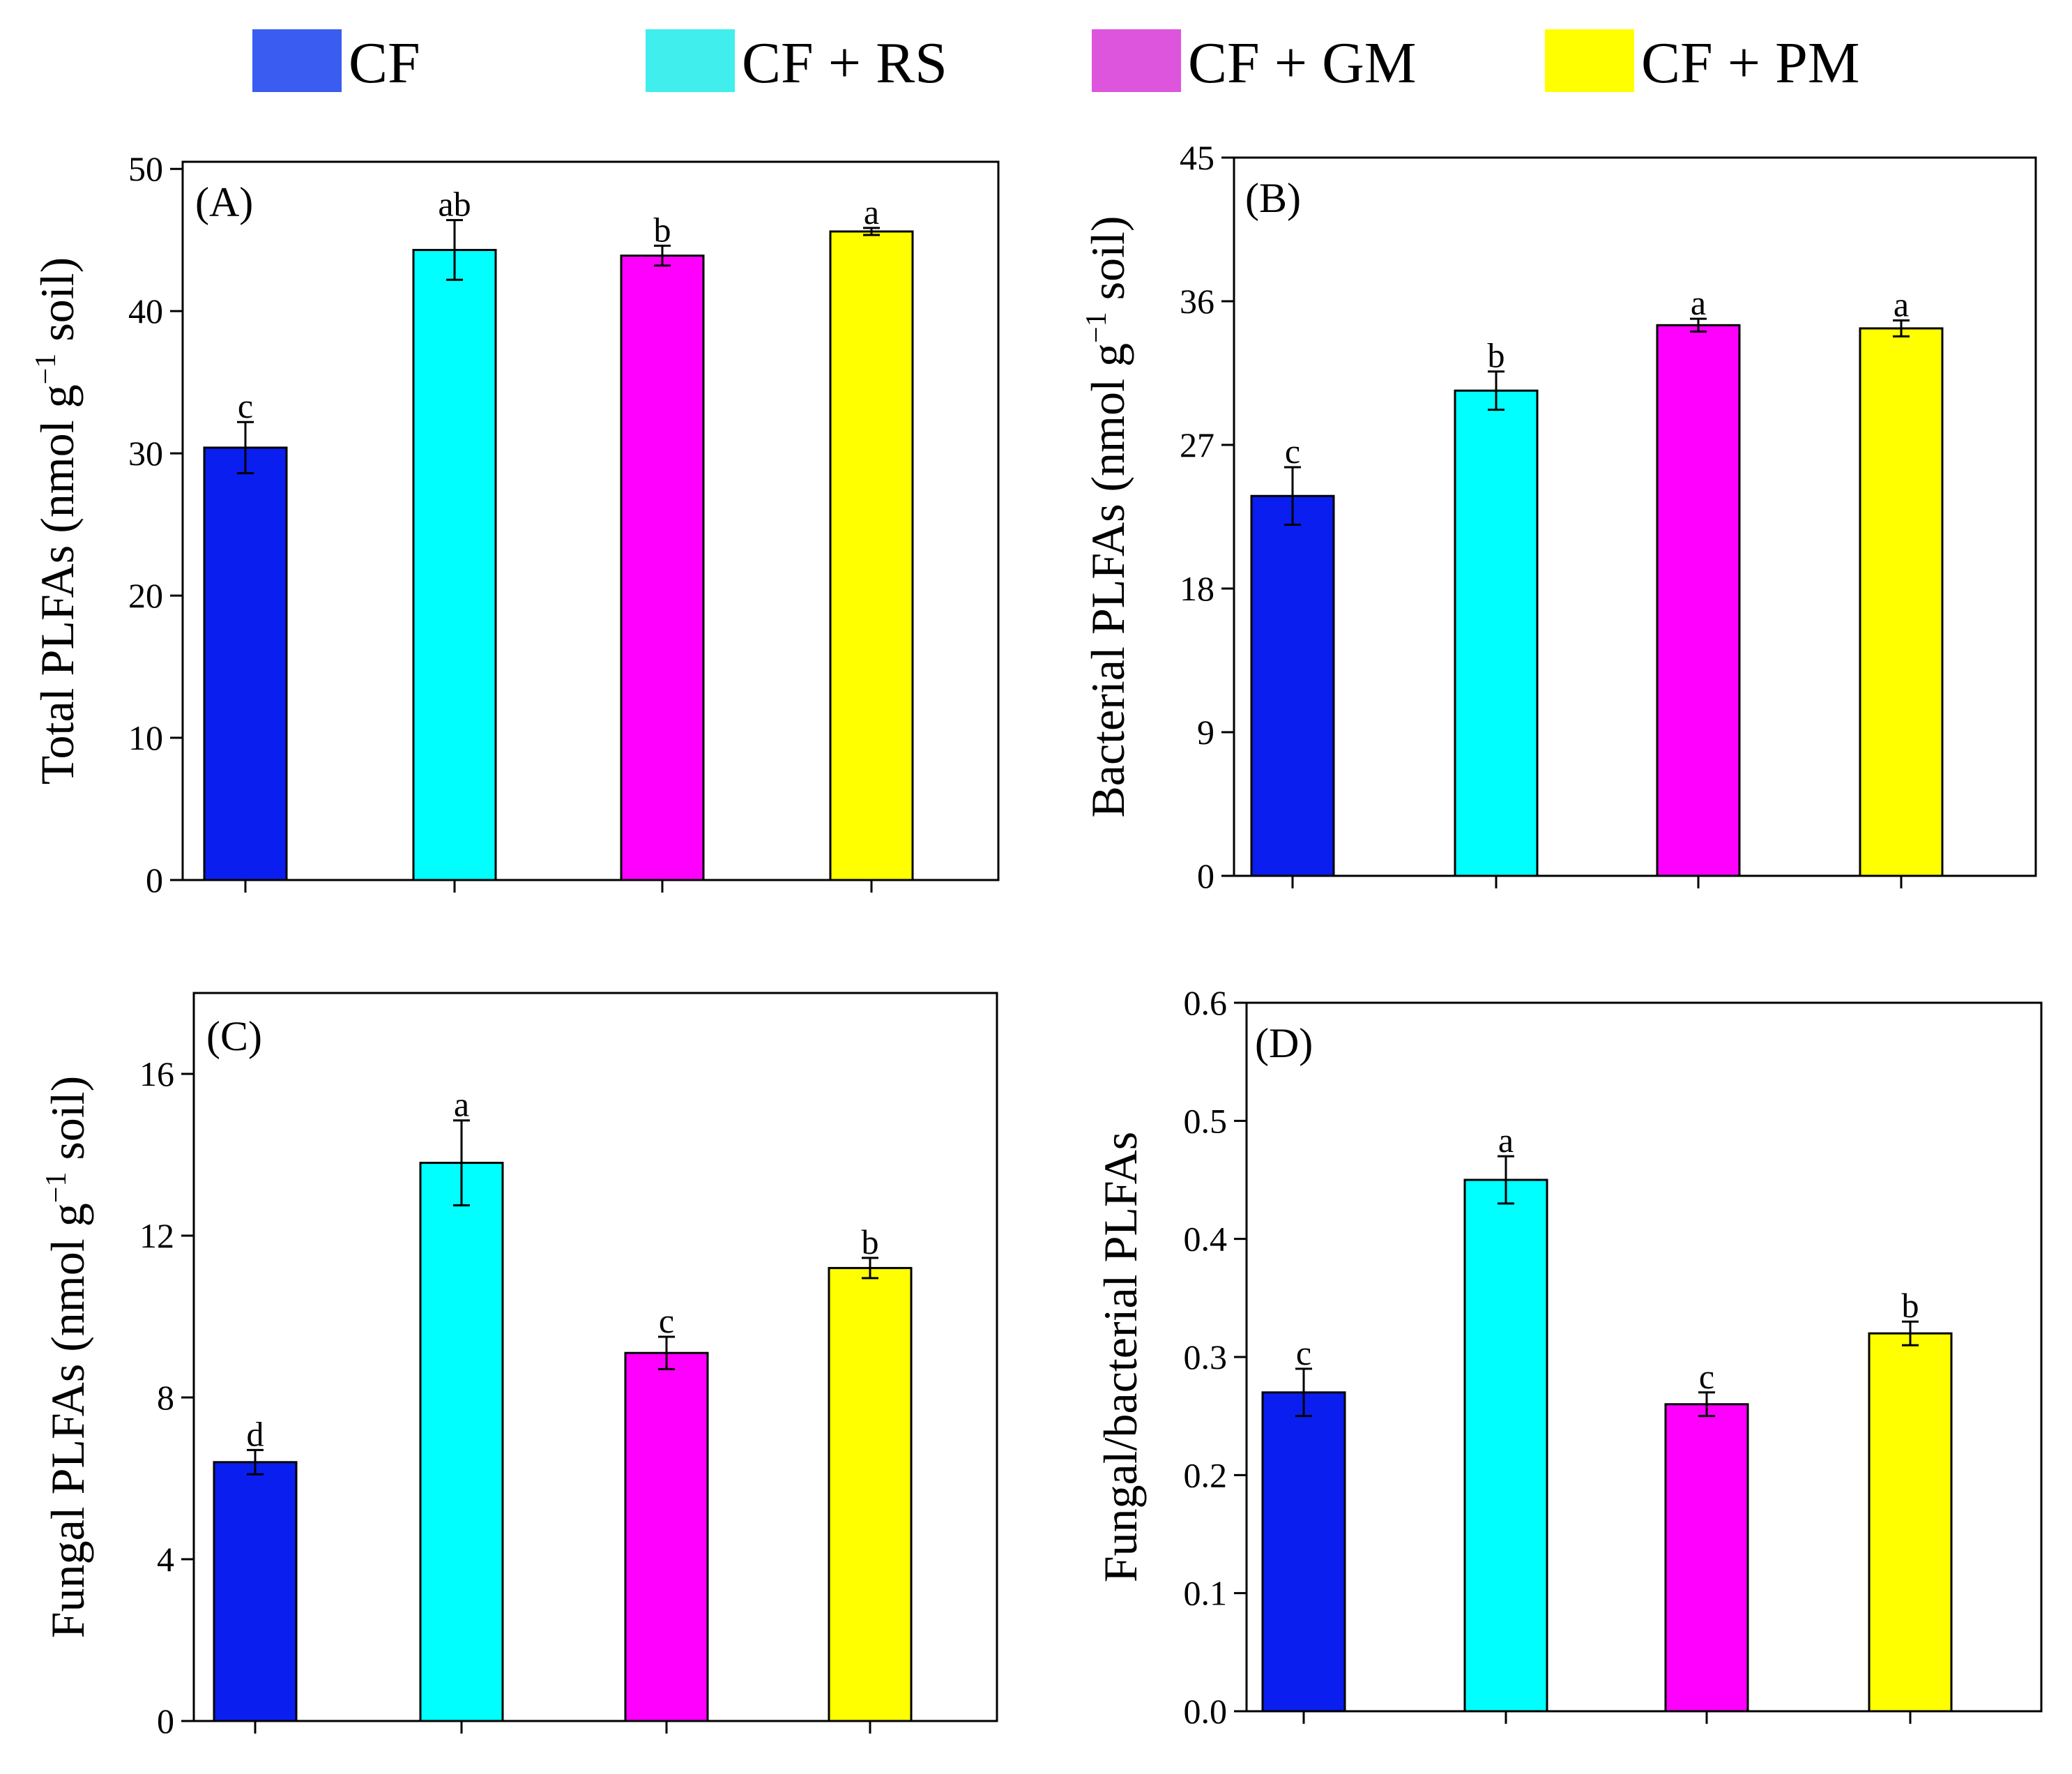  Describe the element at coordinates (1206, 1239) in the screenshot. I see `y-tick-label: 0.4` at that location.